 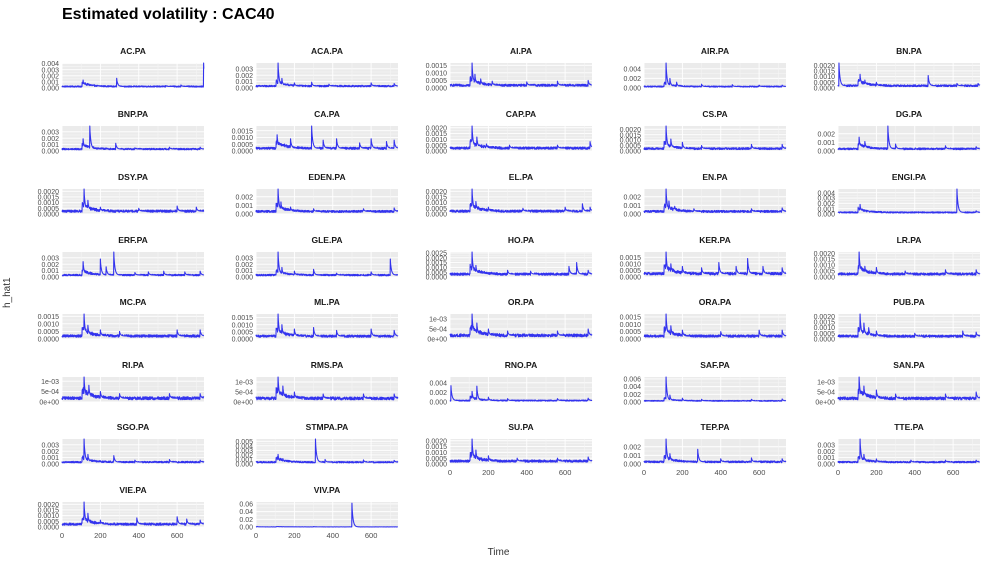 What do you see at coordinates (826, 193) in the screenshot?
I see `y-tick-label: 0.004` at bounding box center [826, 193].